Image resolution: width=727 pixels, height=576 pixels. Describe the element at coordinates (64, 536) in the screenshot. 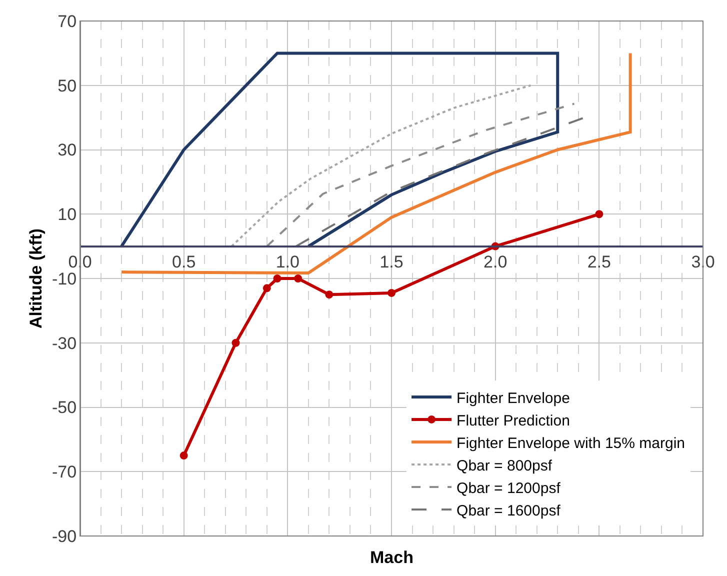

I see `y-tick-label: -90` at that location.